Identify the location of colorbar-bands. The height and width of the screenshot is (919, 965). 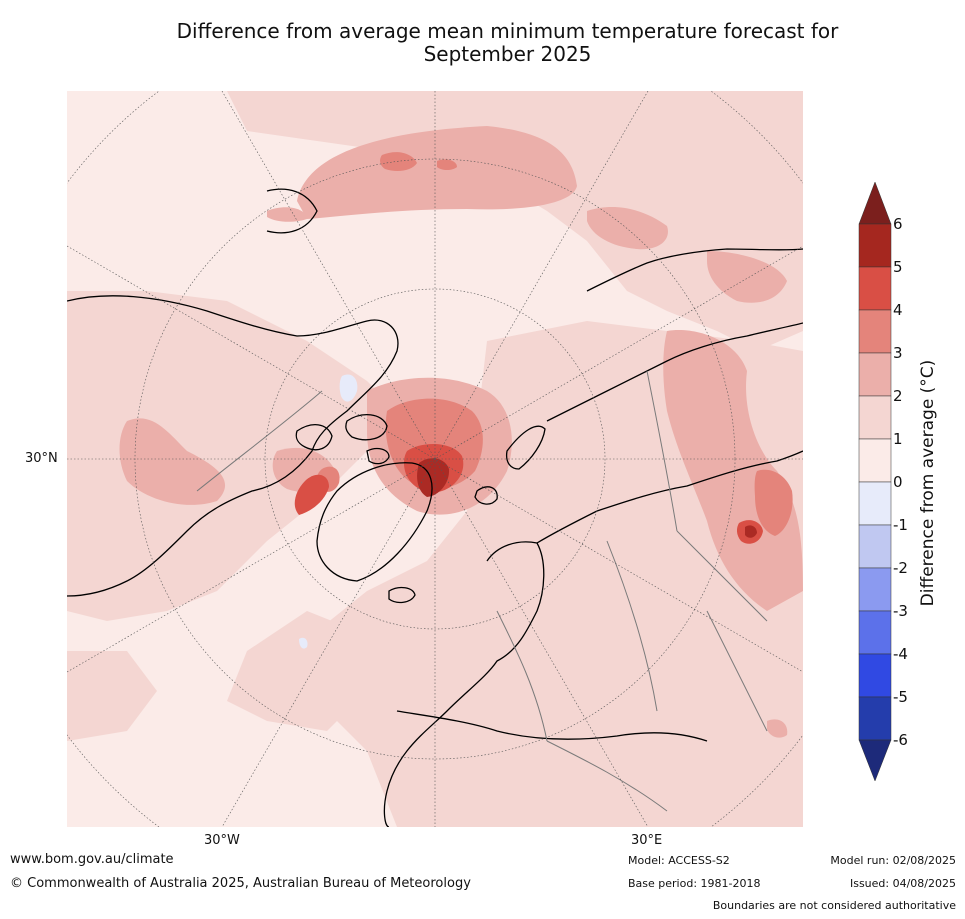
(875, 482).